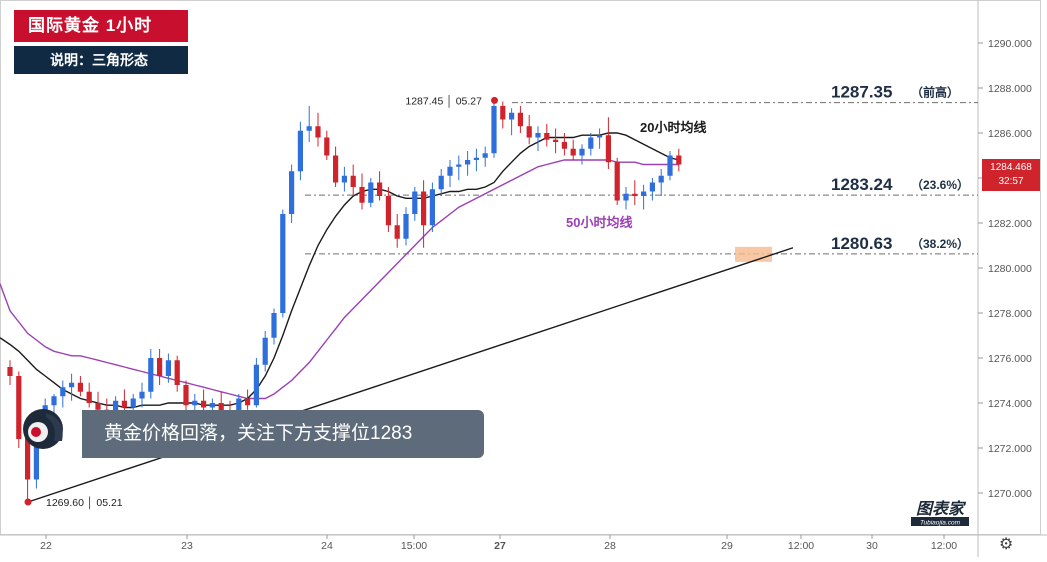 The width and height of the screenshot is (1047, 562). I want to click on watermark-logo: 图表家 Tubiaojia.com, so click(940, 513).